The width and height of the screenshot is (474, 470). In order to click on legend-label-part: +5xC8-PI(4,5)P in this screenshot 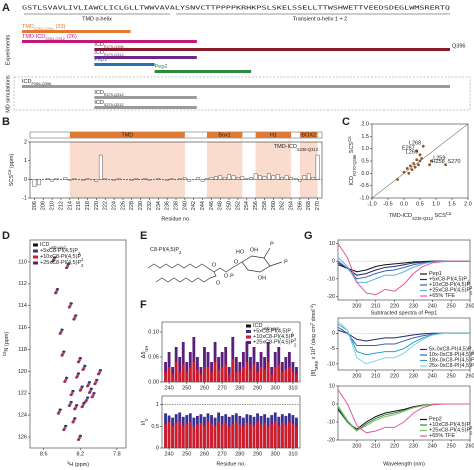, I will do `click(59, 251)`.